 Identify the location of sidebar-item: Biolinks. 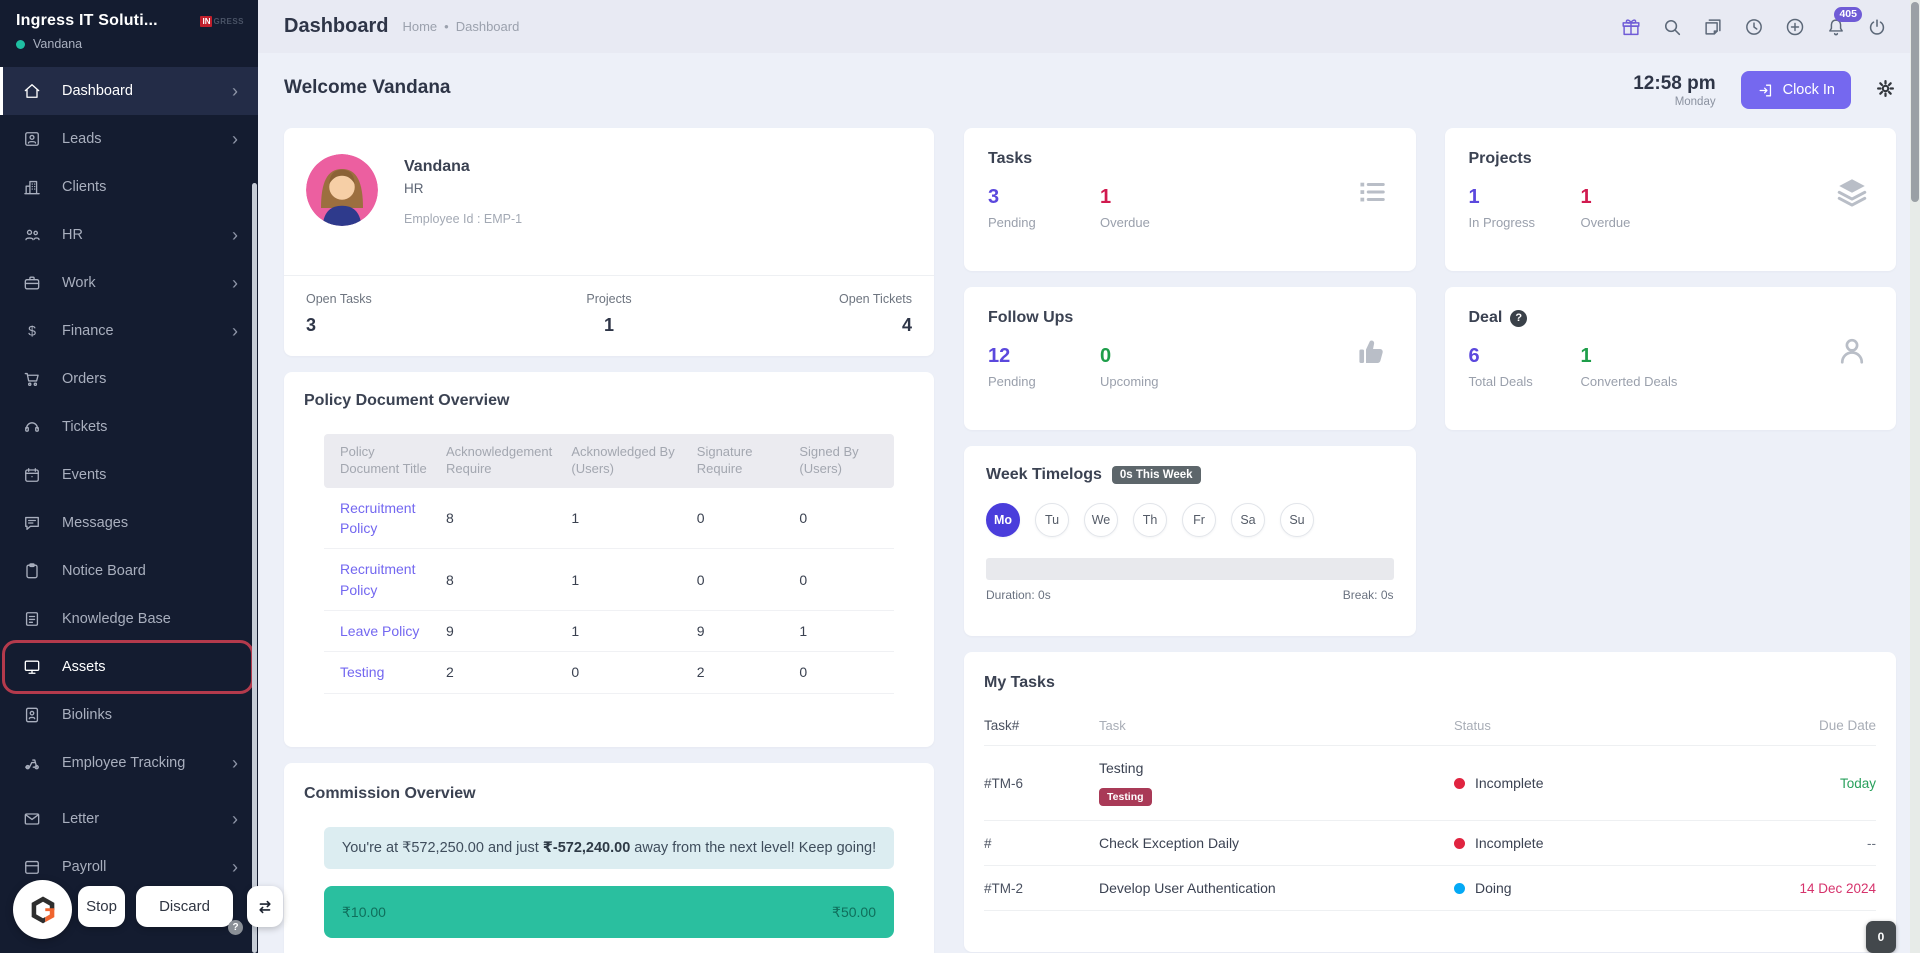
(129, 715).